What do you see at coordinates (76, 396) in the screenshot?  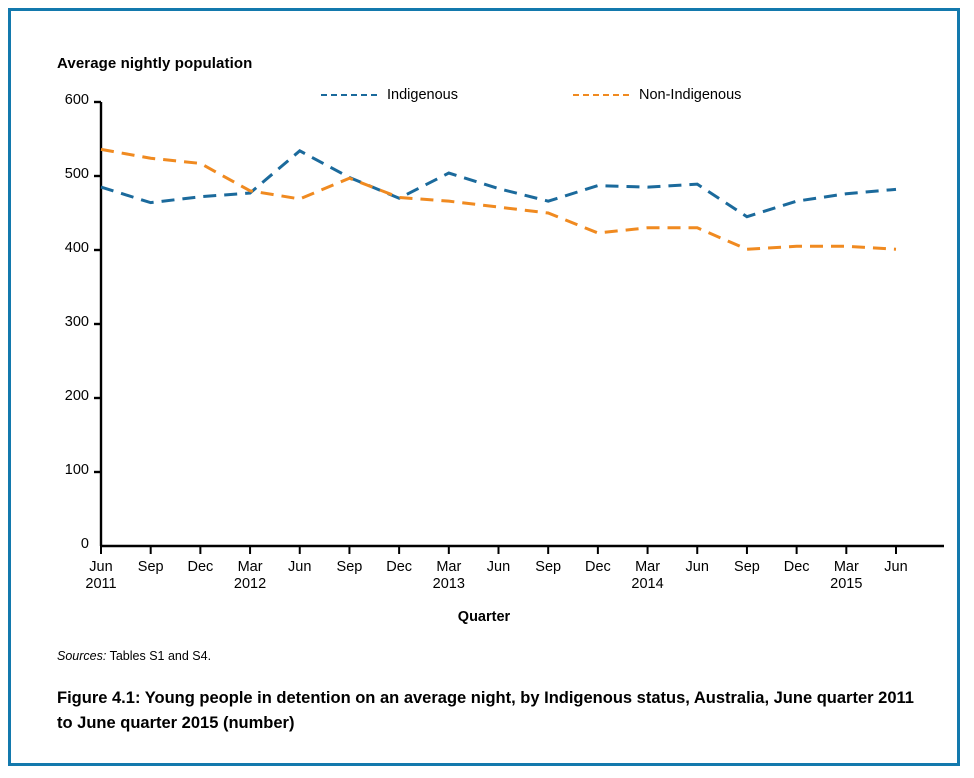 I see `y-tick-label: 200` at bounding box center [76, 396].